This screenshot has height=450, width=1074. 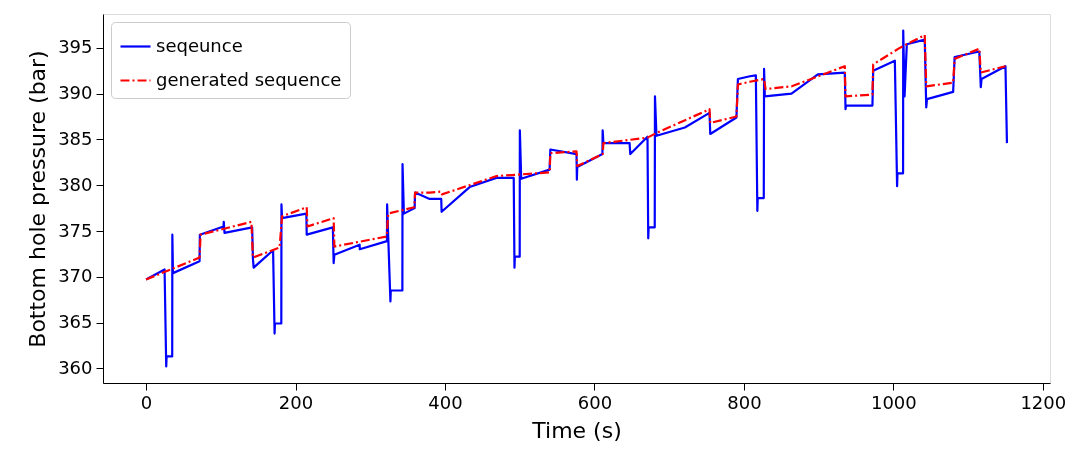 What do you see at coordinates (296, 402) in the screenshot?
I see `x-tick-label: 200` at bounding box center [296, 402].